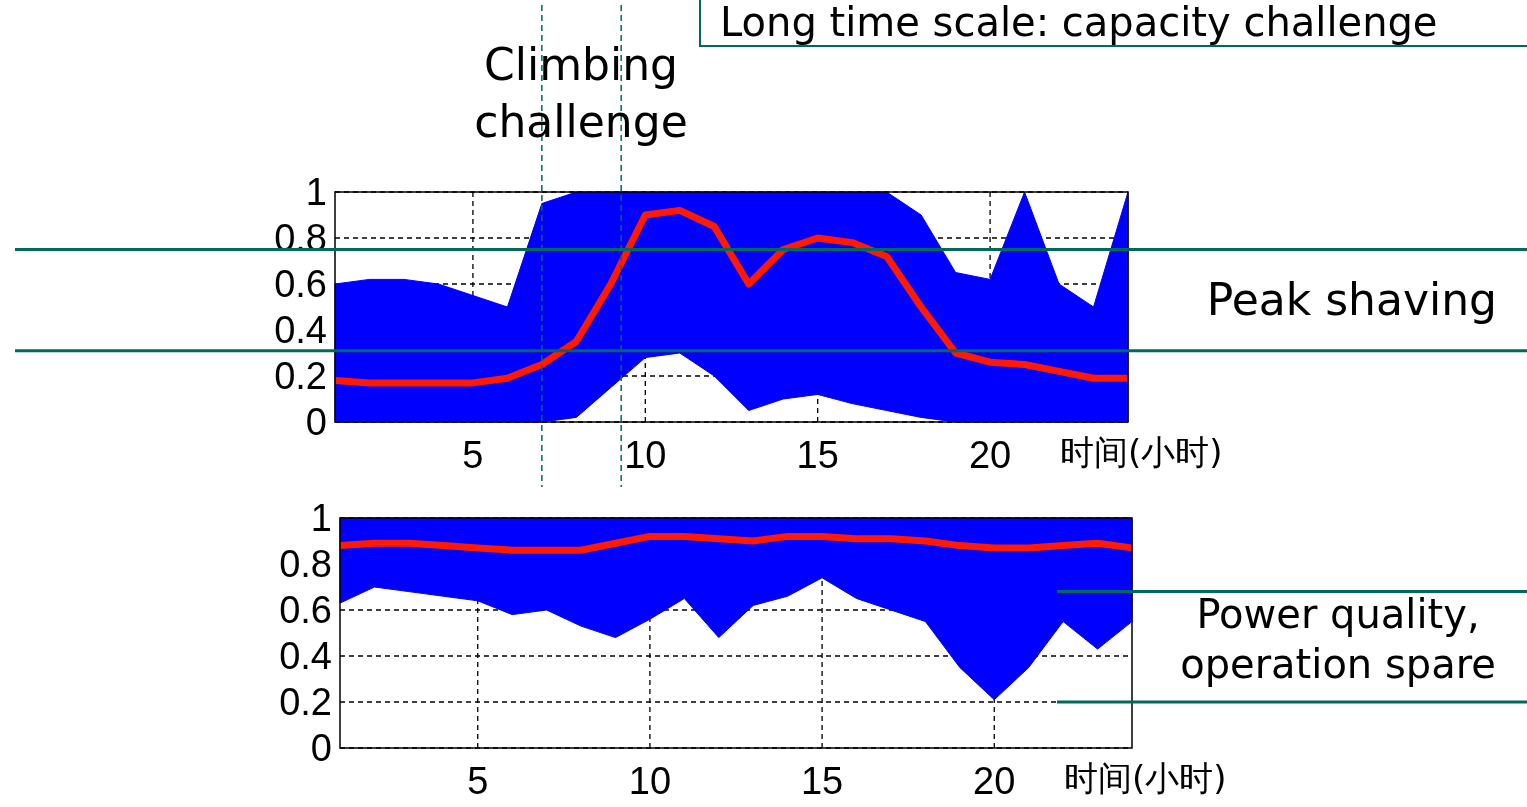 Image resolution: width=1527 pixels, height=807 pixels. Describe the element at coordinates (1338, 639) in the screenshot. I see `text: Power quality, operation spare` at that location.